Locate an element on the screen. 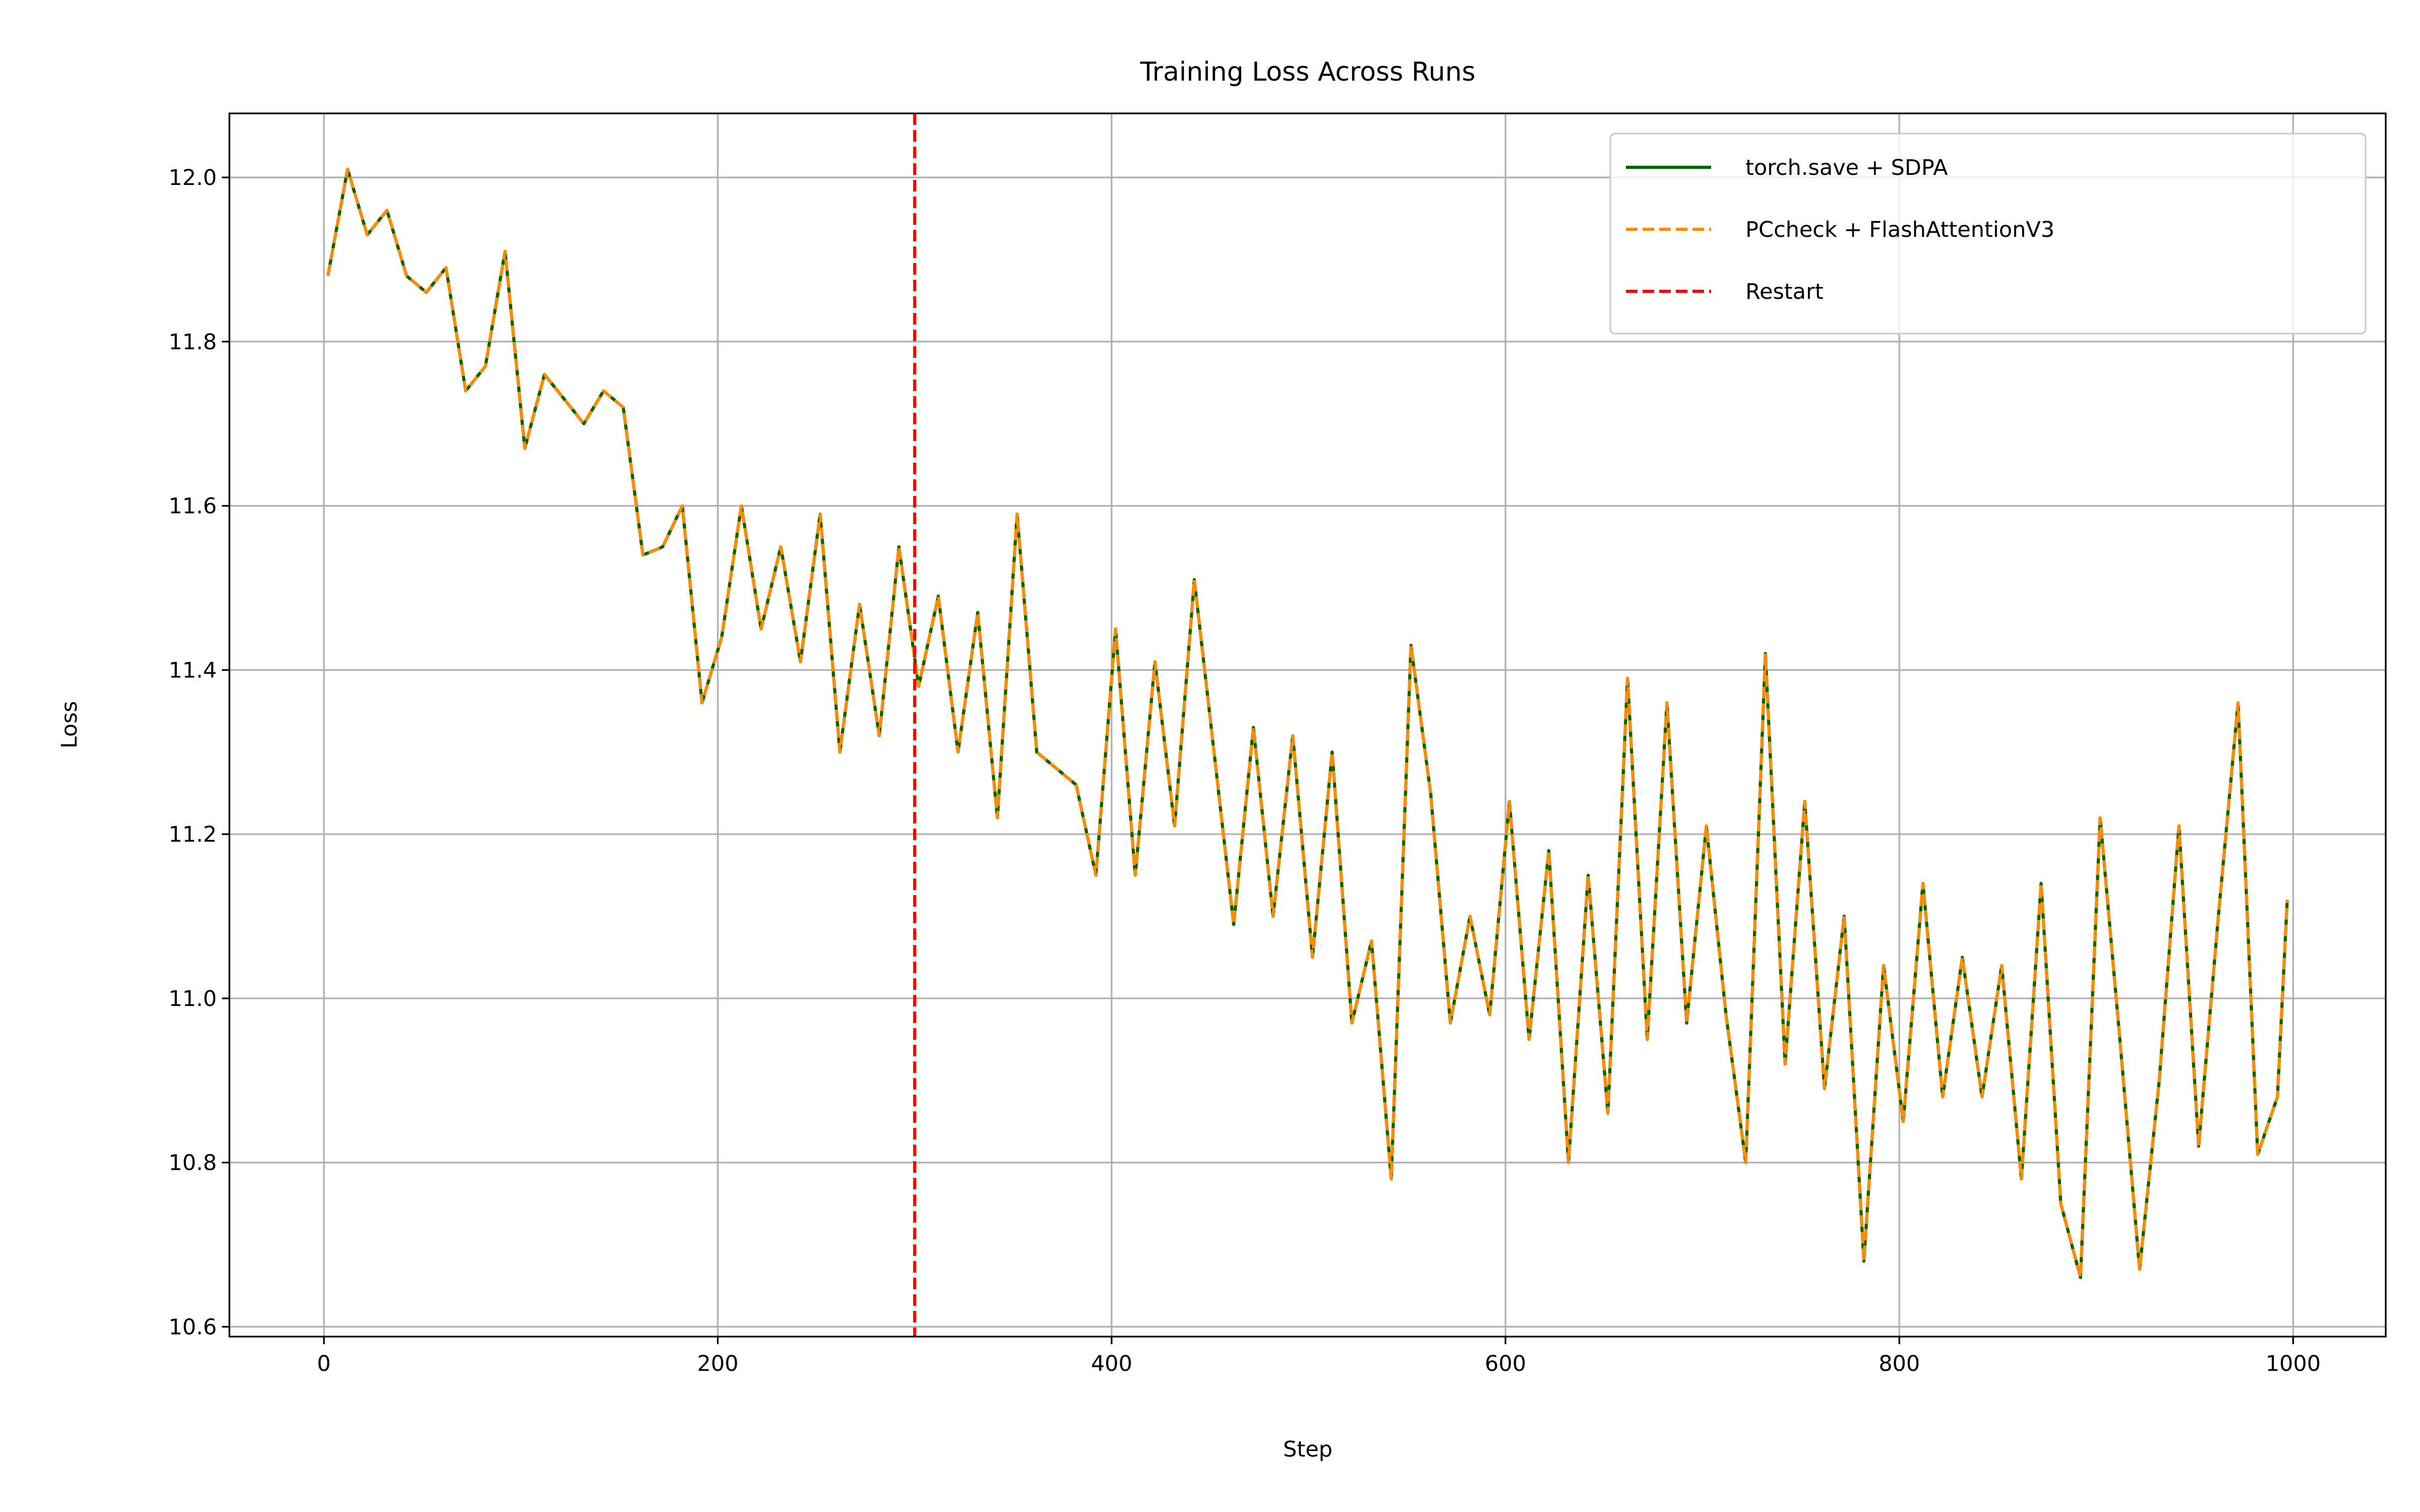 The width and height of the screenshot is (2420, 1512). y-tick-label: 11.8 is located at coordinates (192, 342).